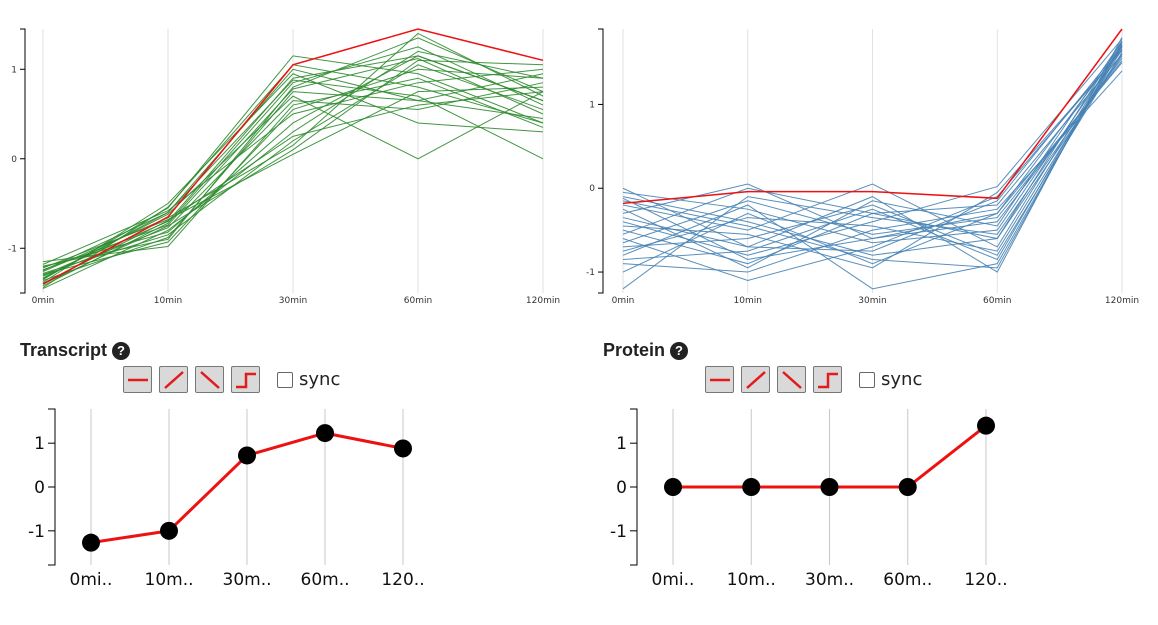 The width and height of the screenshot is (1158, 625). I want to click on transcript-shape-toolbar: sync, so click(231, 379).